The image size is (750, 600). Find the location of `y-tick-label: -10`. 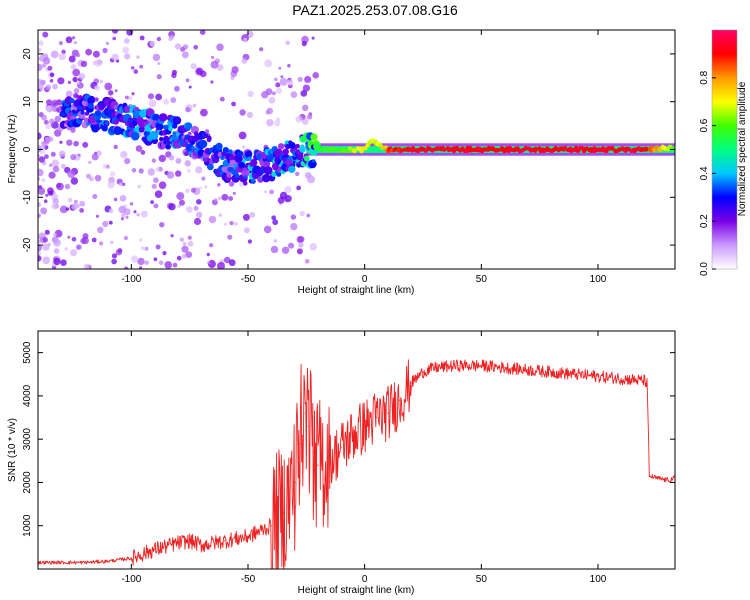

y-tick-label: -10 is located at coordinates (27, 197).